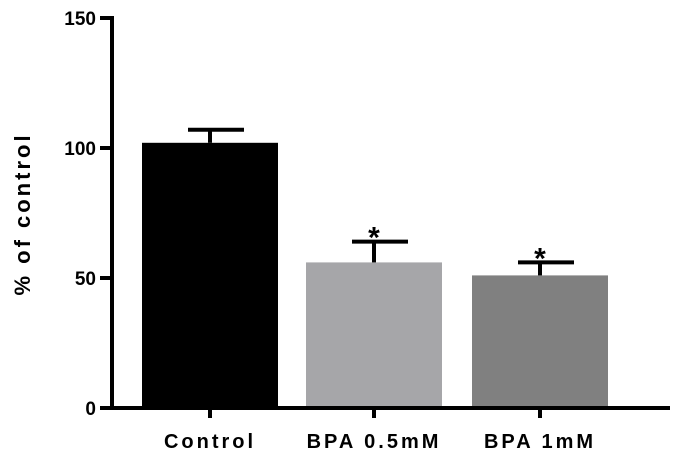  I want to click on significance-marker-3: *, so click(540, 258).